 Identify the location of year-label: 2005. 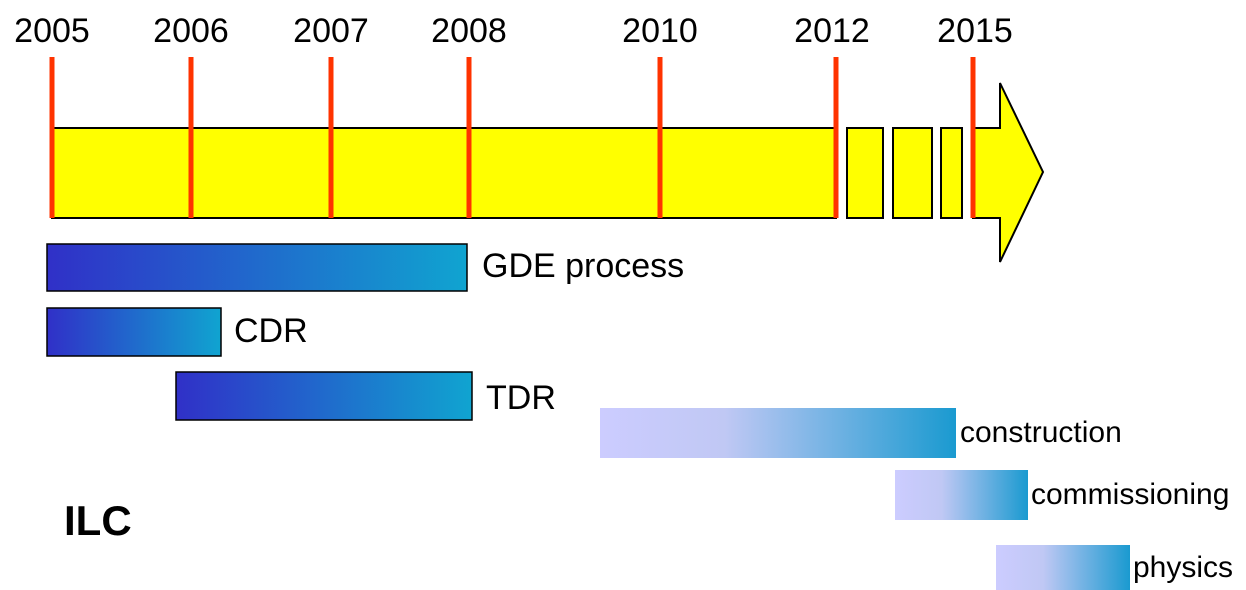
(52, 31).